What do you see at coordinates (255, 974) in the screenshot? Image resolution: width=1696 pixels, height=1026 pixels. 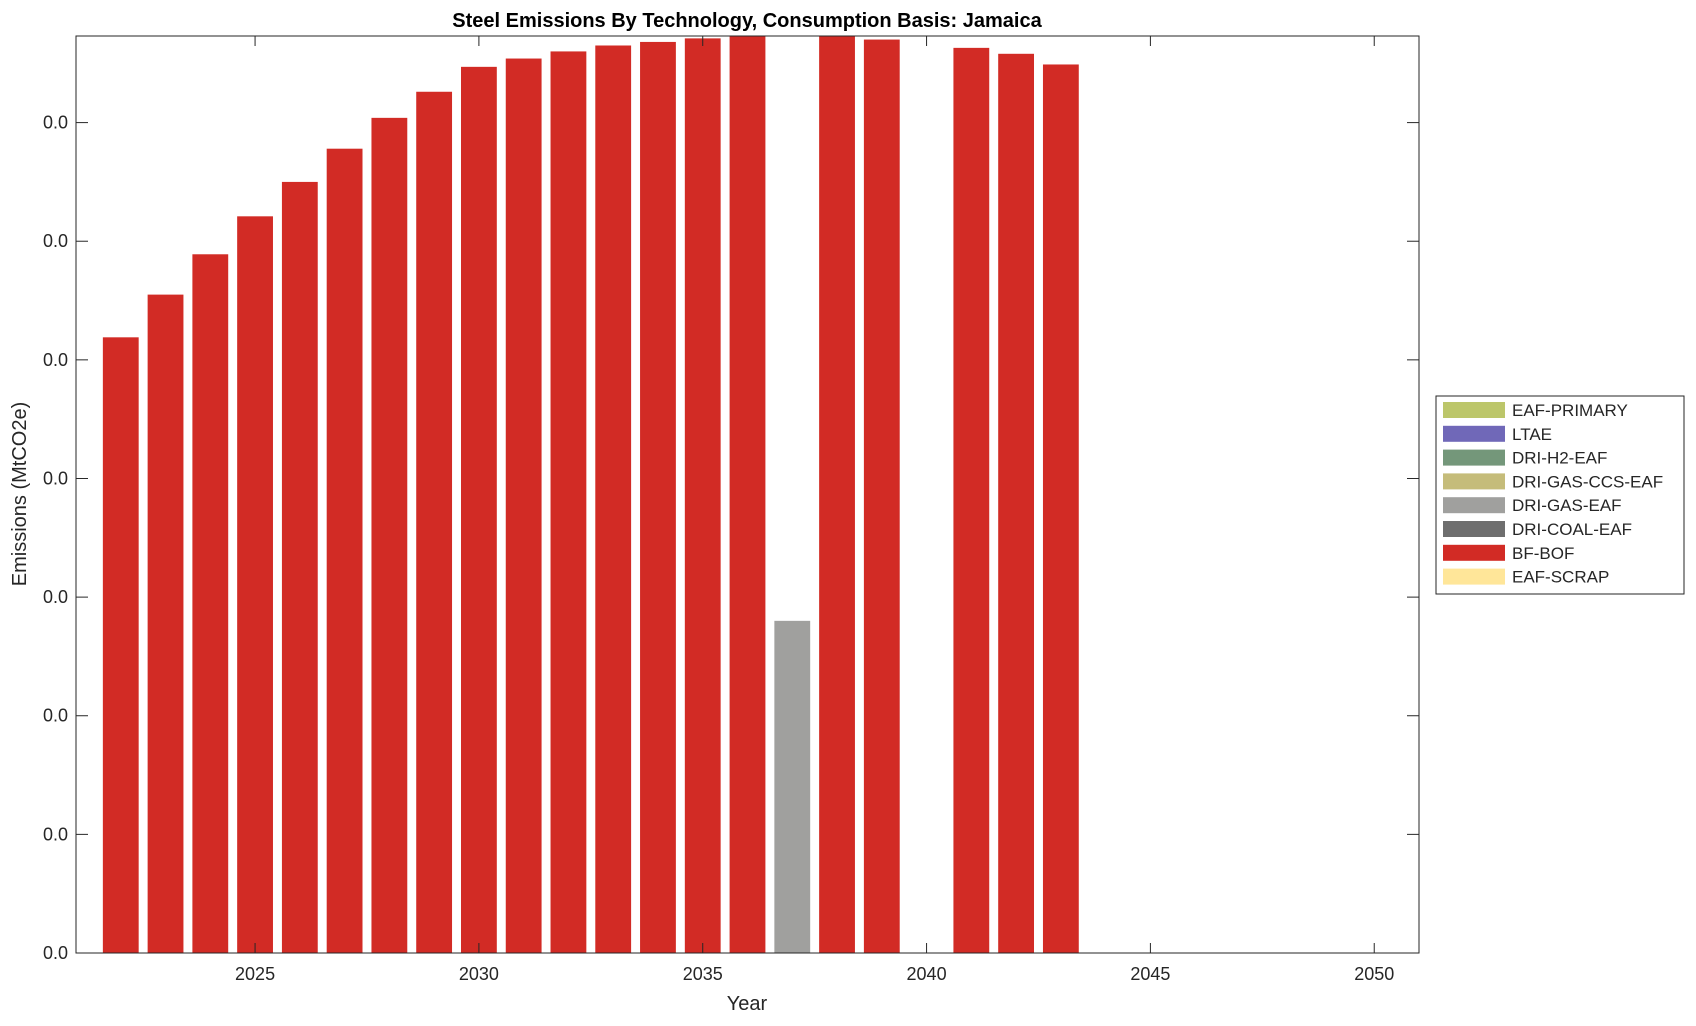 I see `x-tick-label: 2025` at bounding box center [255, 974].